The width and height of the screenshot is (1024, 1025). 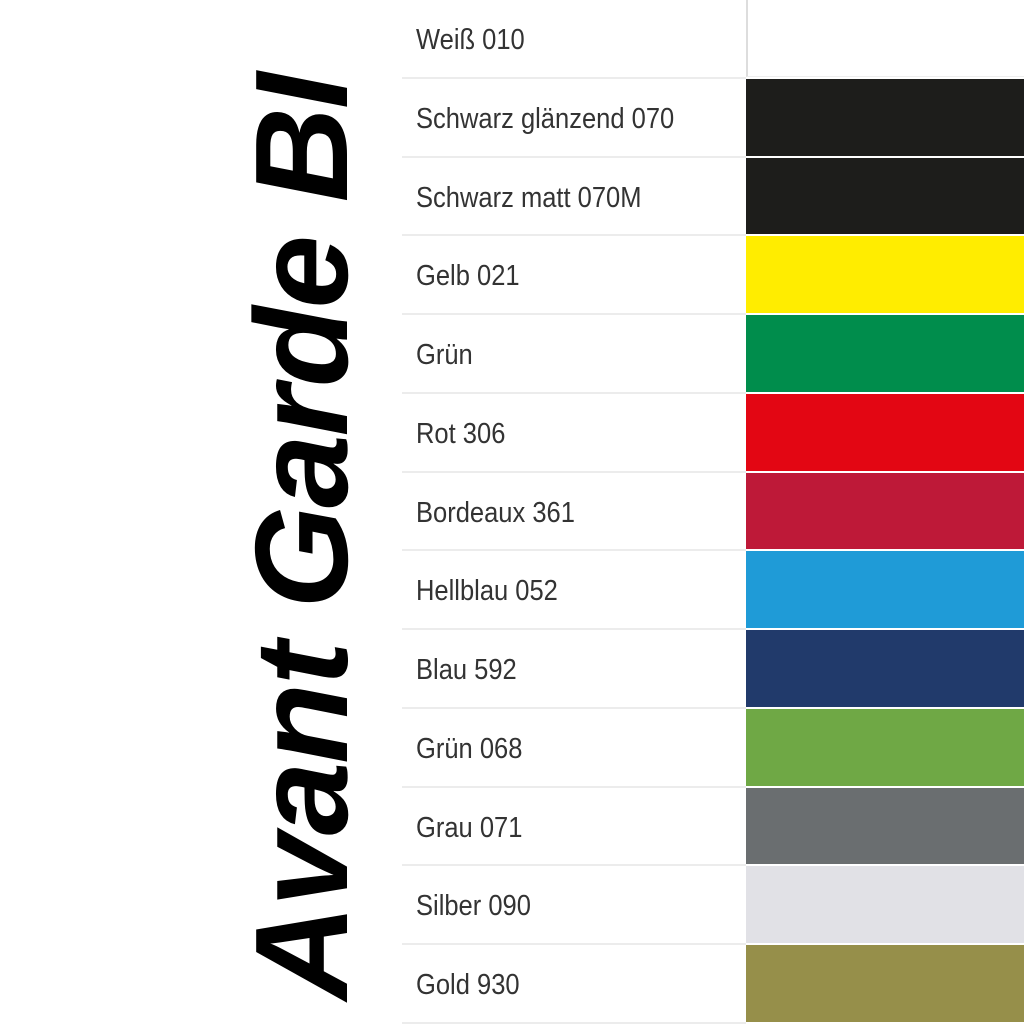 I want to click on color-row: Grün, so click(x=713, y=354).